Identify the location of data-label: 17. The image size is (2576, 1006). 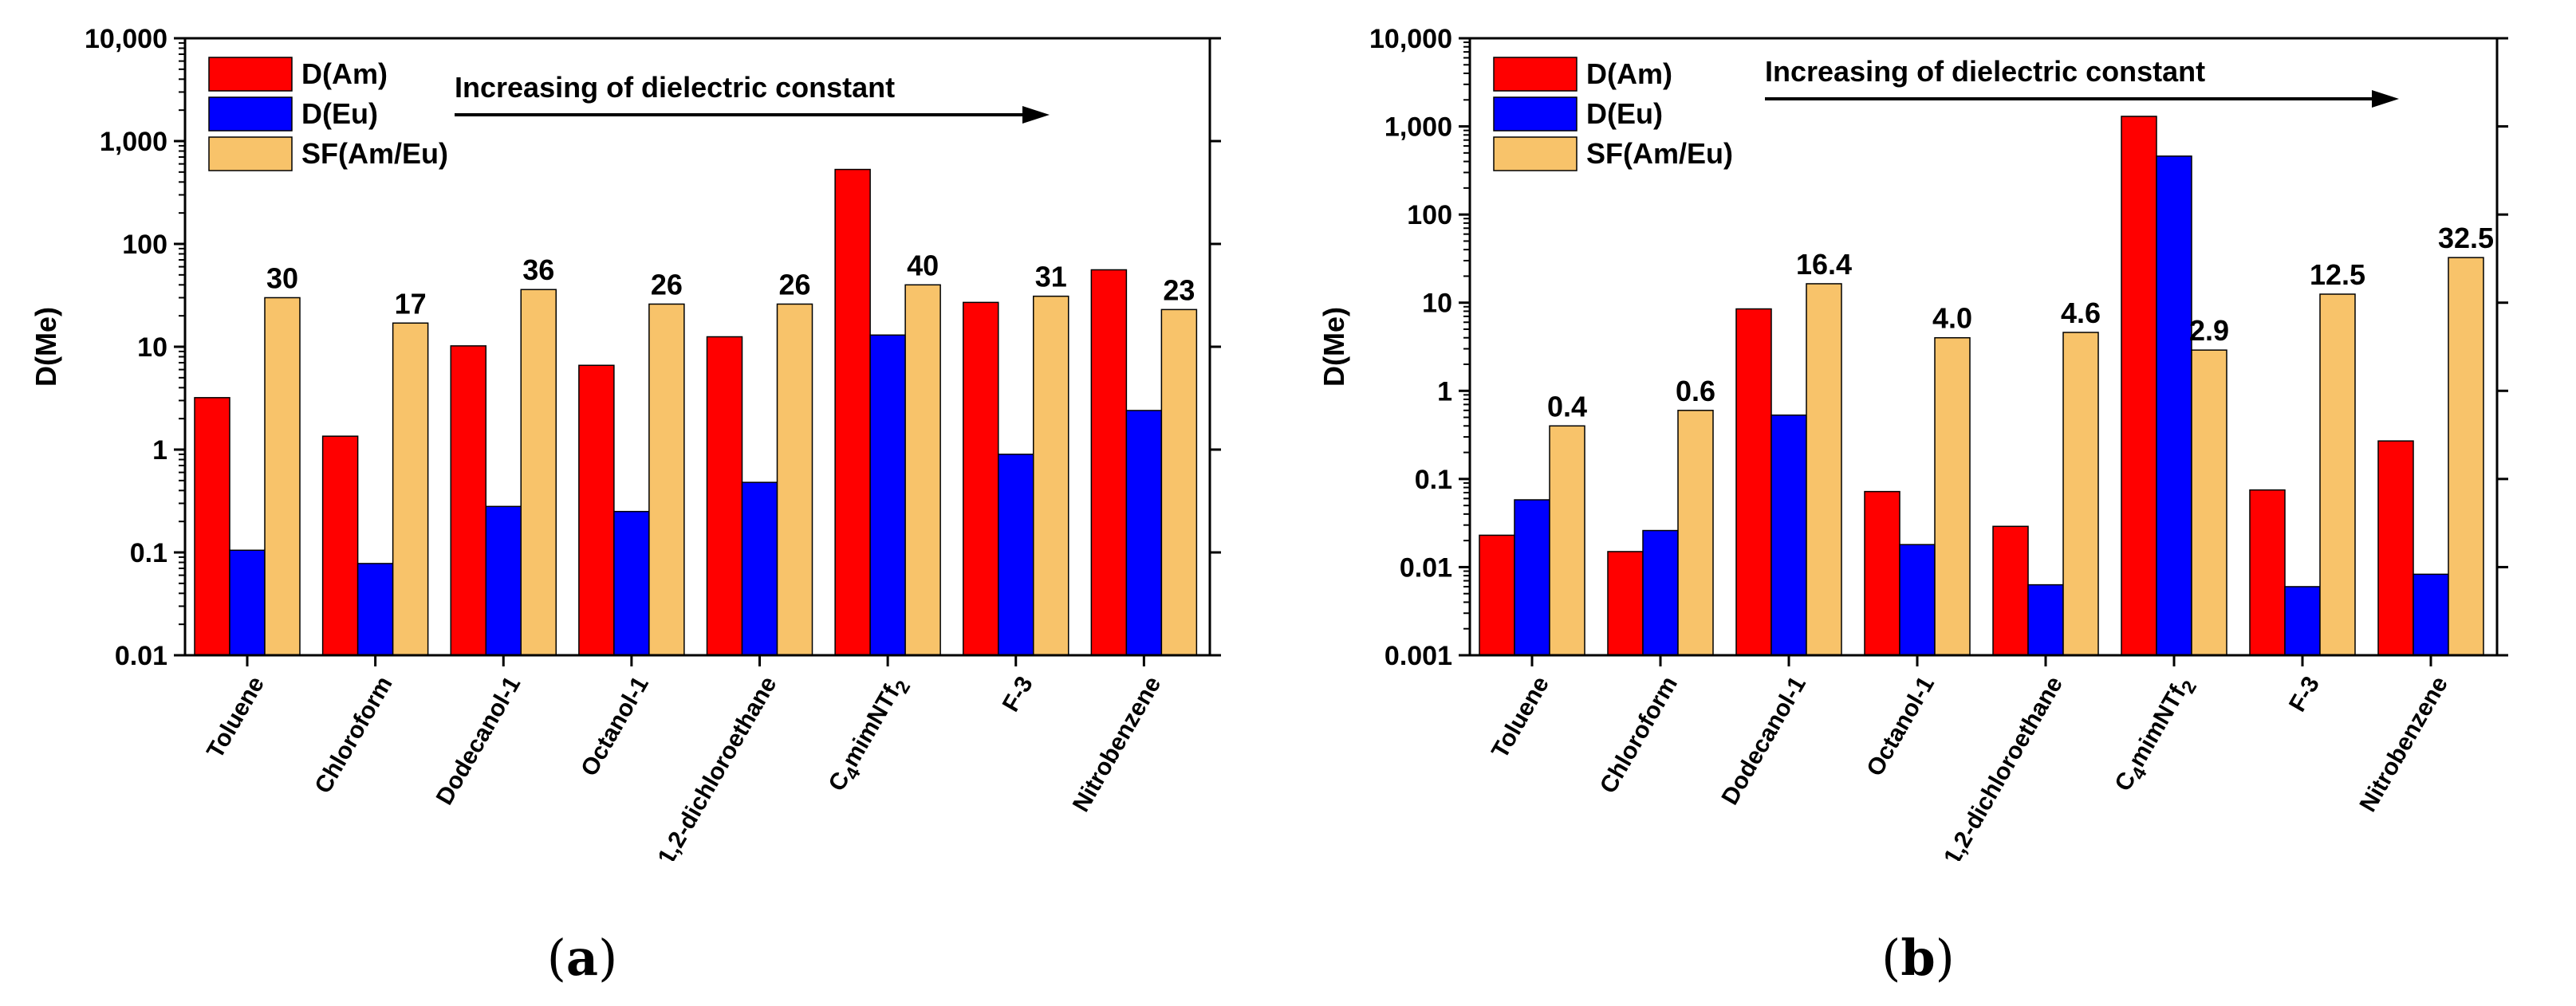
(411, 303).